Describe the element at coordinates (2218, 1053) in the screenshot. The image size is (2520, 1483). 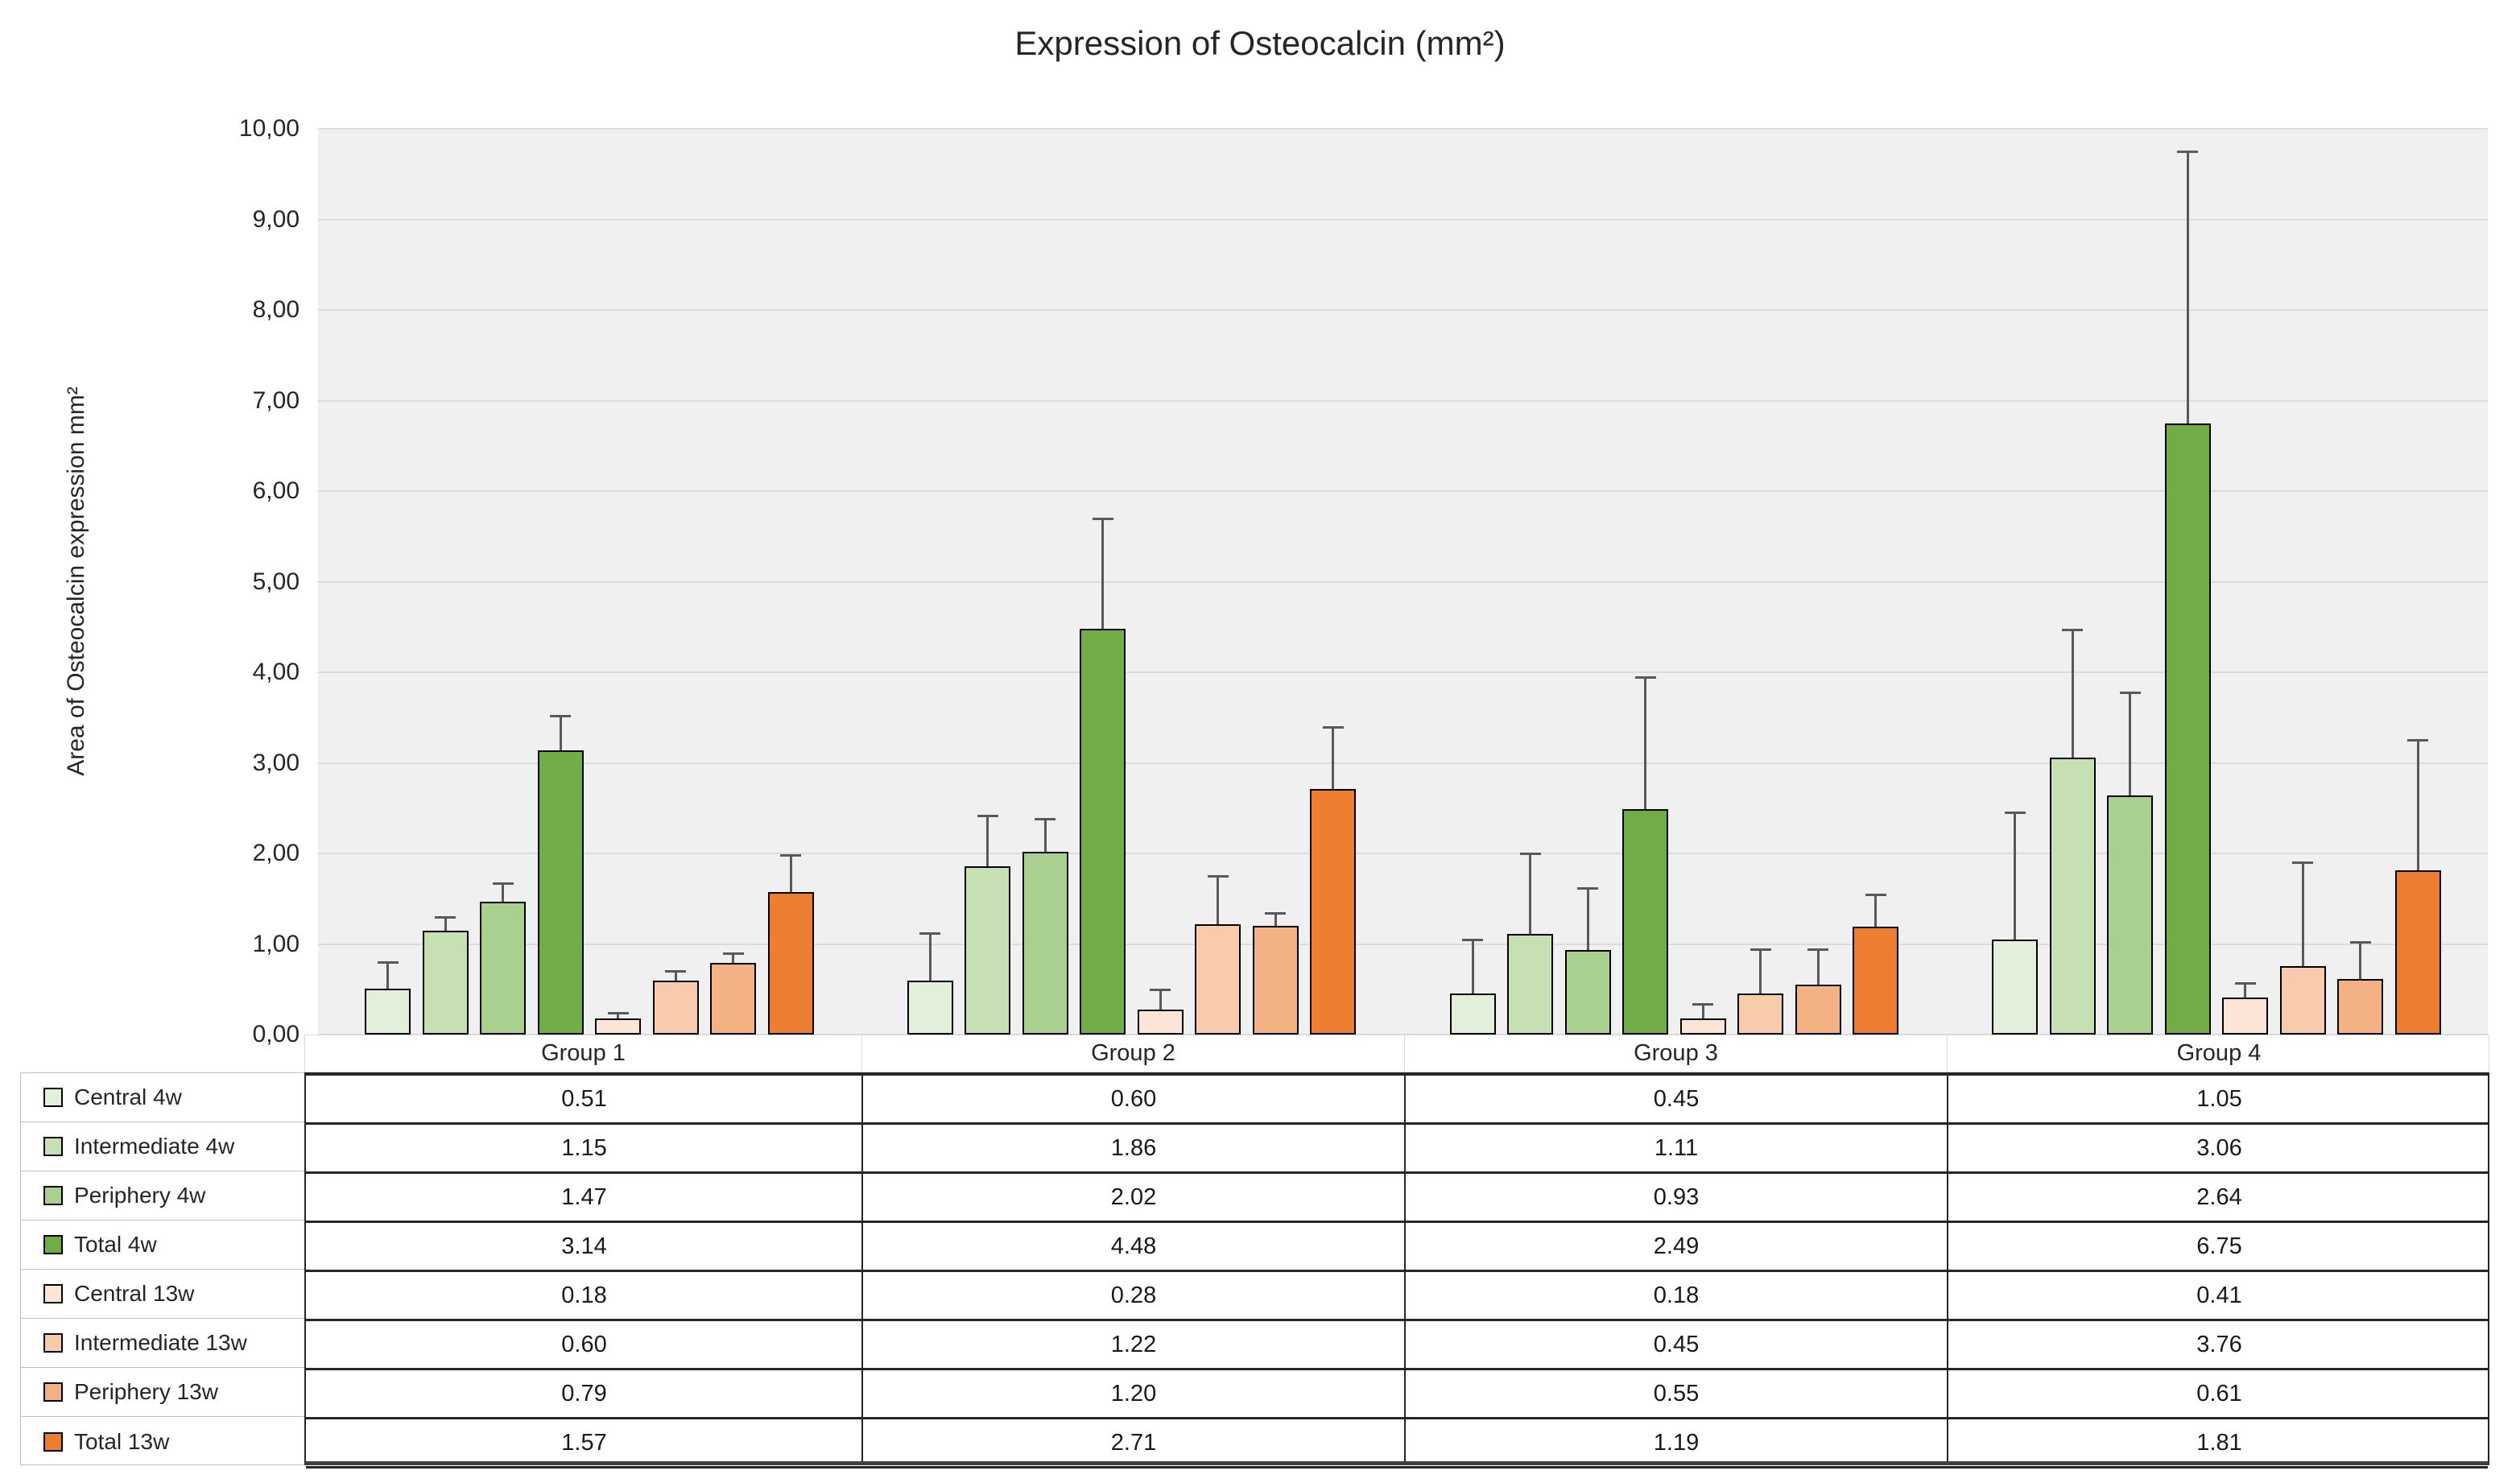
I see `category-label-group-4: Group 4` at that location.